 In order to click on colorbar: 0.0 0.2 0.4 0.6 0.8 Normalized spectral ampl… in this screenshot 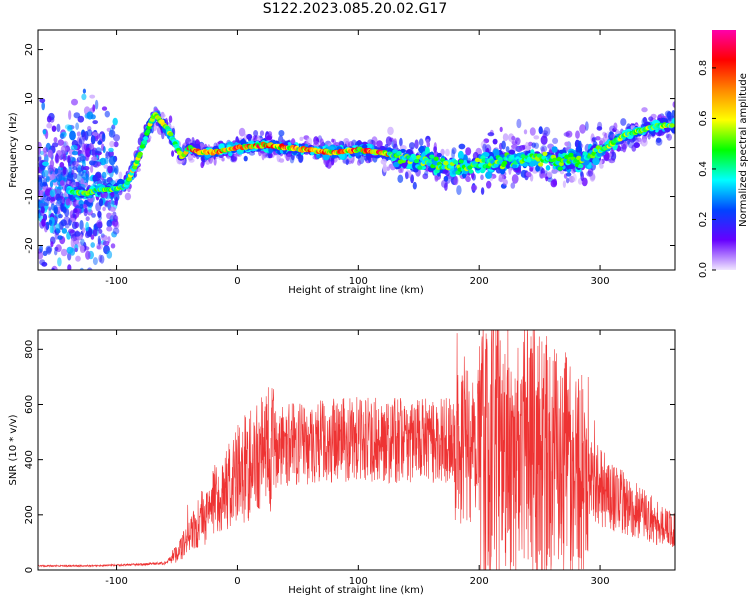, I will do `click(723, 154)`.